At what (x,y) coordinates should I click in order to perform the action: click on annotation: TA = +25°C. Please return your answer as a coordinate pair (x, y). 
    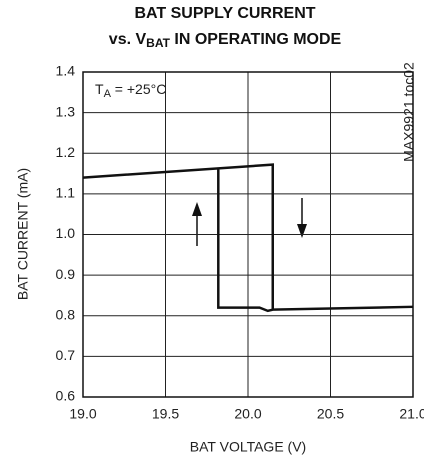
    Looking at the image, I should click on (130, 90).